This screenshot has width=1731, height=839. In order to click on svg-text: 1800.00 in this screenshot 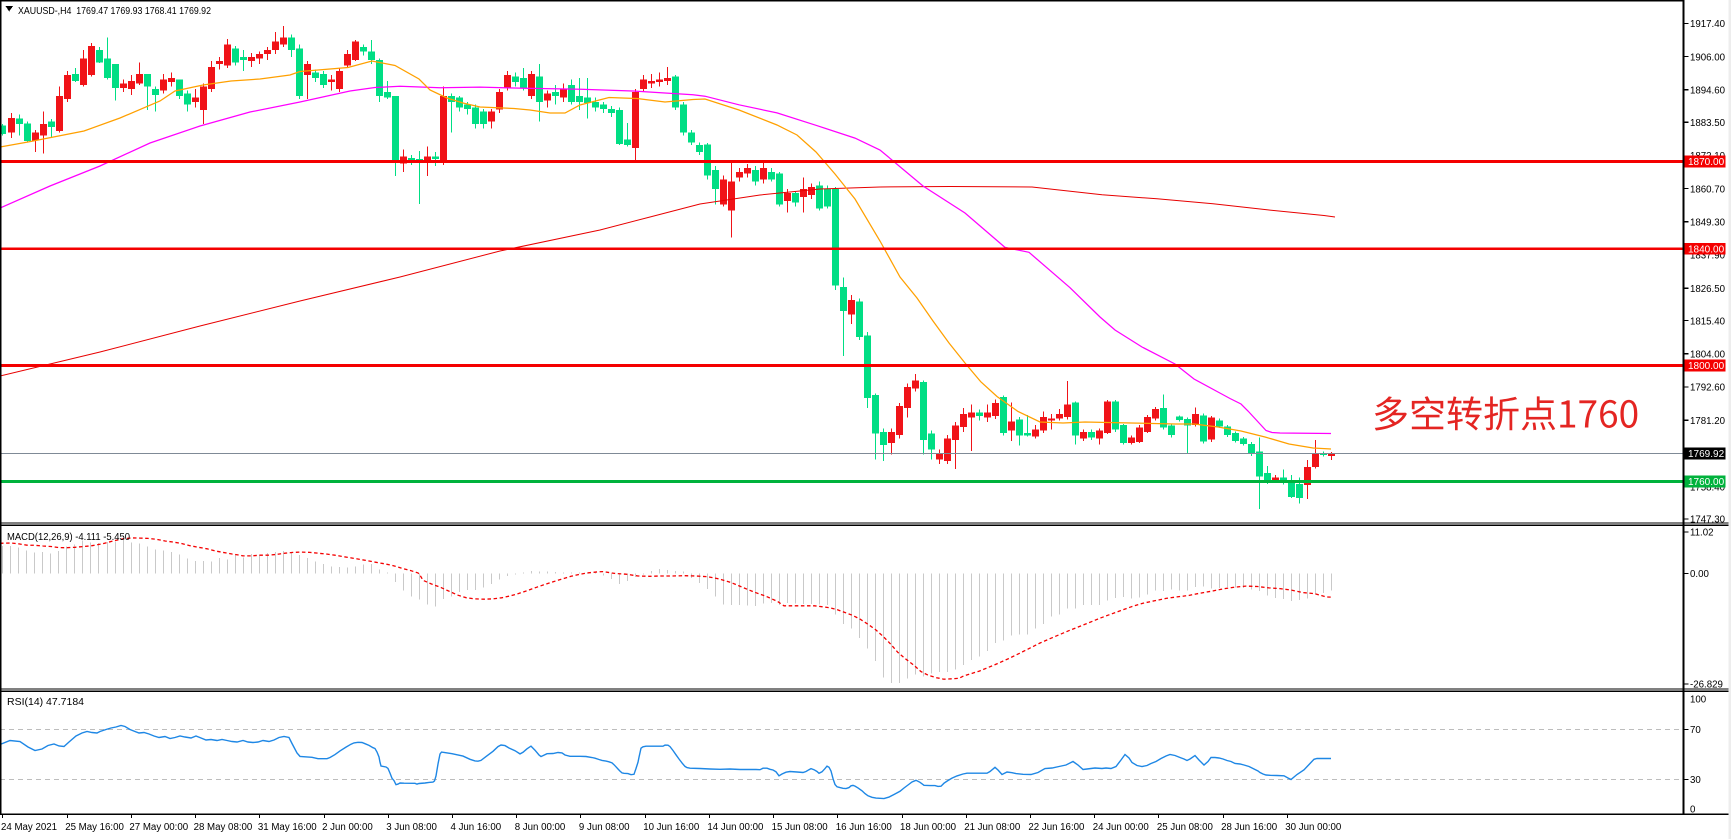, I will do `click(1706, 366)`.